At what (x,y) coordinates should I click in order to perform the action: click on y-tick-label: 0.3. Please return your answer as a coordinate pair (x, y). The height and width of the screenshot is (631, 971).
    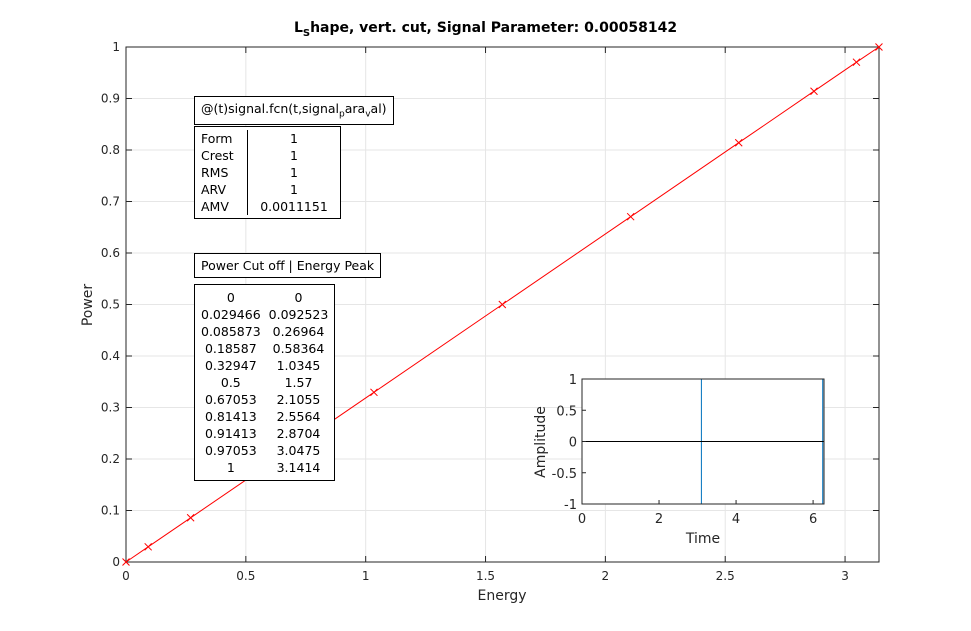
    Looking at the image, I should click on (110, 408).